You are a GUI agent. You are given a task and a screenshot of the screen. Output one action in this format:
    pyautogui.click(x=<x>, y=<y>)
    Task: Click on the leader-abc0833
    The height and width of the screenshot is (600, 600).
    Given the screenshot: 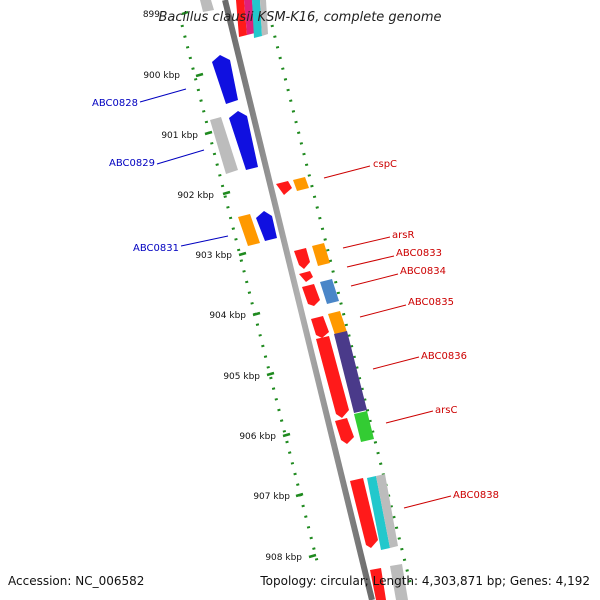 What is the action you would take?
    pyautogui.click(x=370, y=261)
    